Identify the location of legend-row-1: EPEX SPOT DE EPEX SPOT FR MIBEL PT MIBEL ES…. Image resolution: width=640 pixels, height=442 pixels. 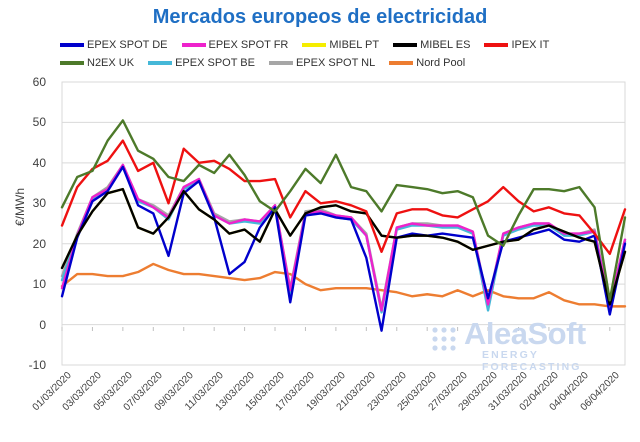
(350, 45).